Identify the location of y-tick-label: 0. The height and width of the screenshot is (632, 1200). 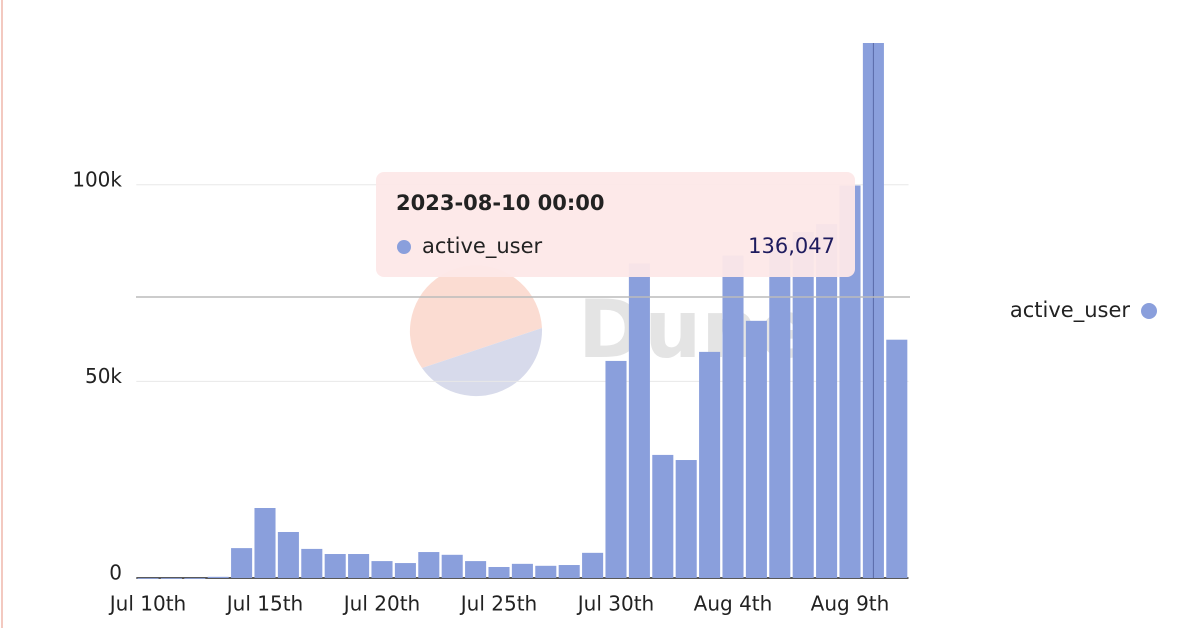
(115, 573).